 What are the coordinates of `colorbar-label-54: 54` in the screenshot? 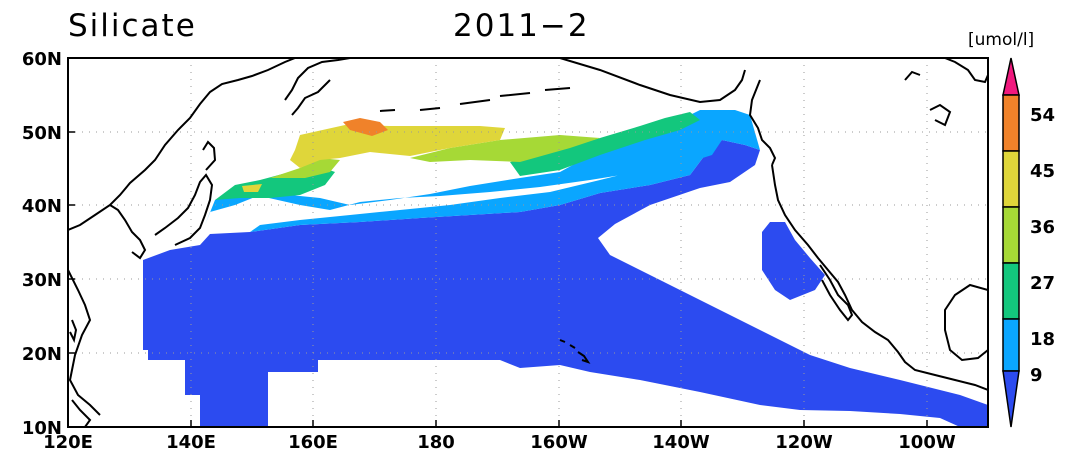 It's located at (1042, 115).